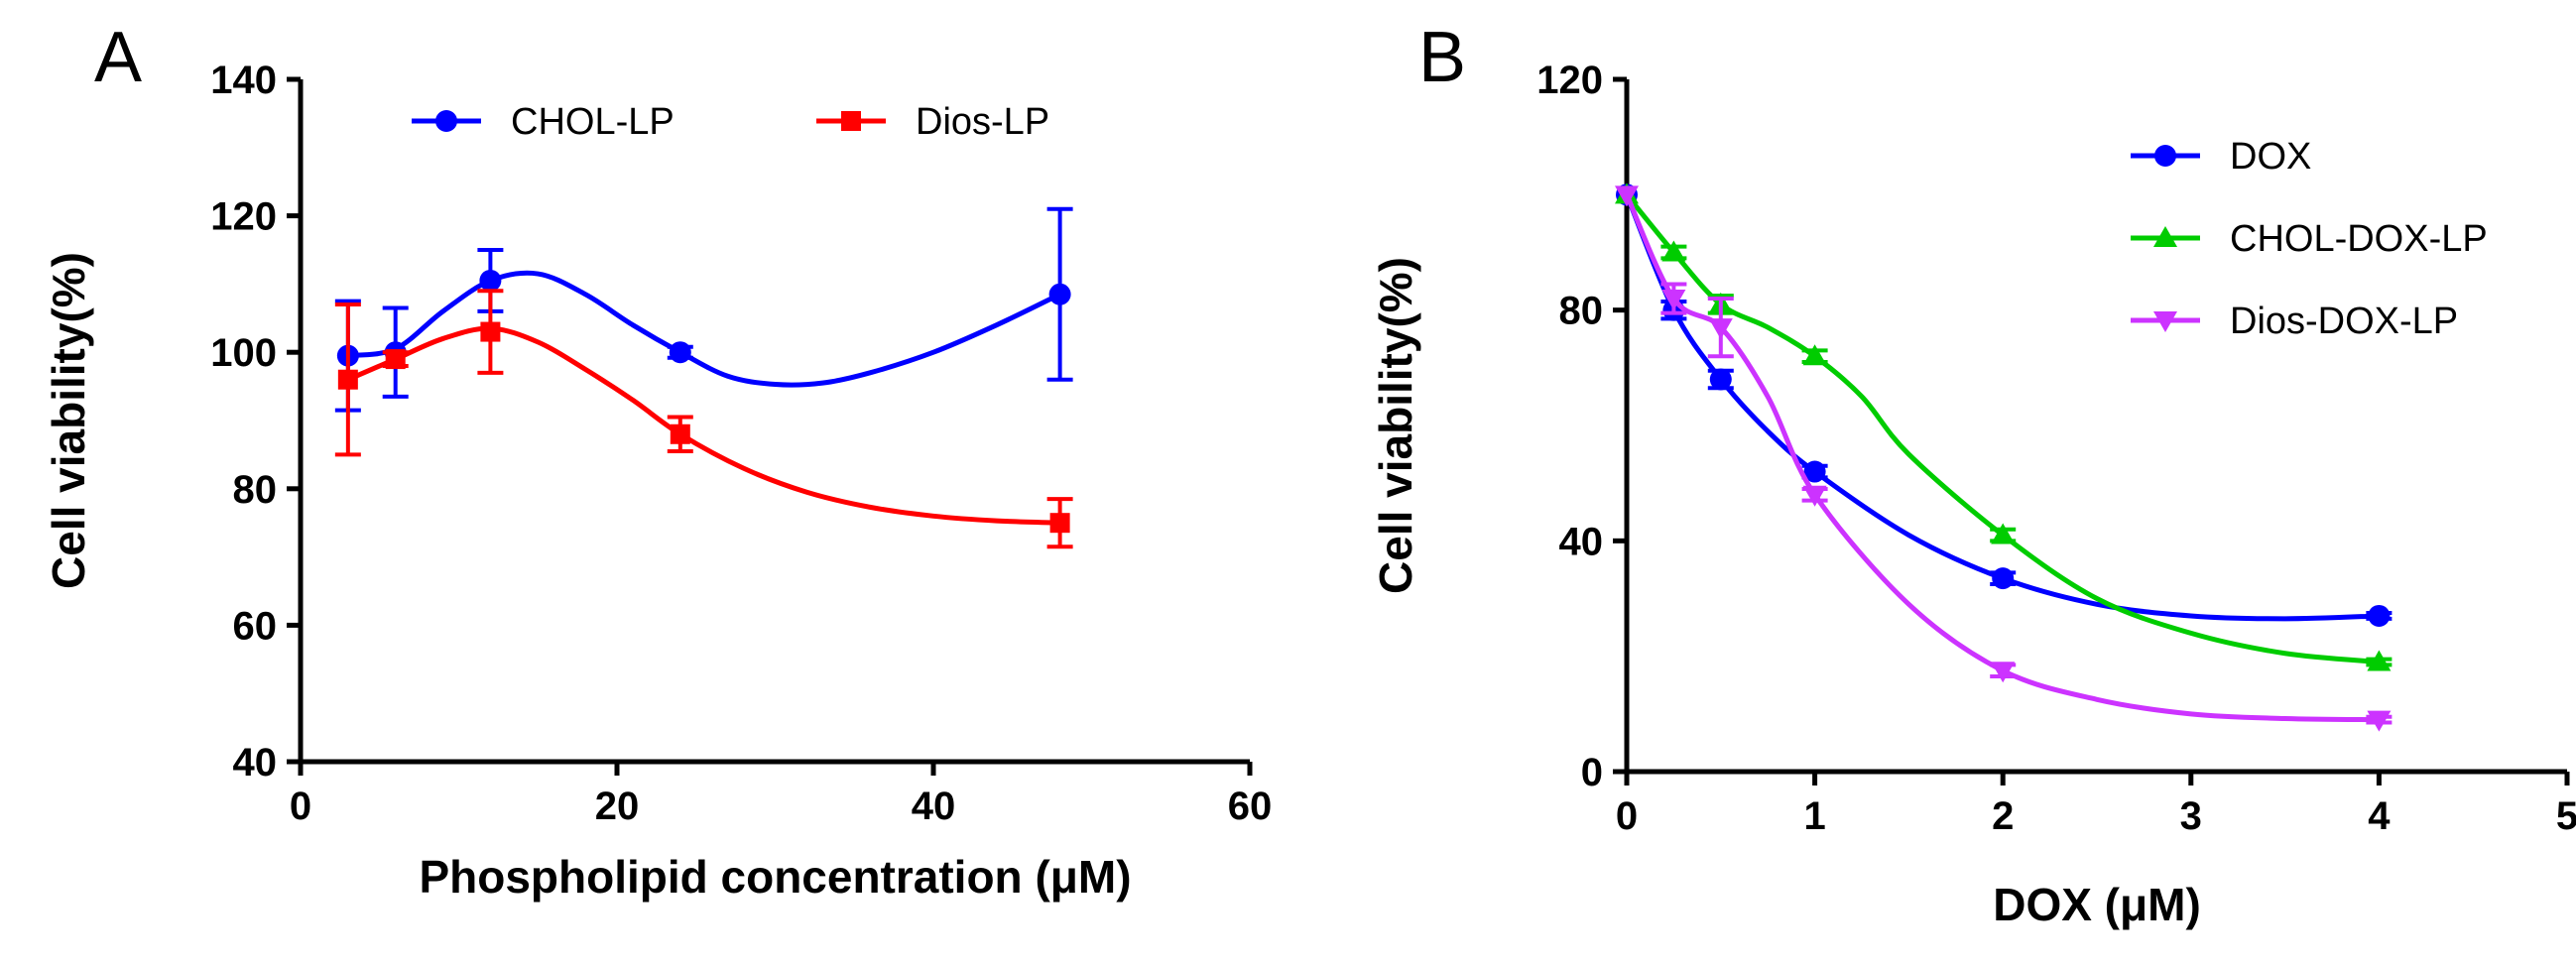 The image size is (2576, 967). Describe the element at coordinates (243, 353) in the screenshot. I see `chart-a-y-tick-label-100: 100` at that location.